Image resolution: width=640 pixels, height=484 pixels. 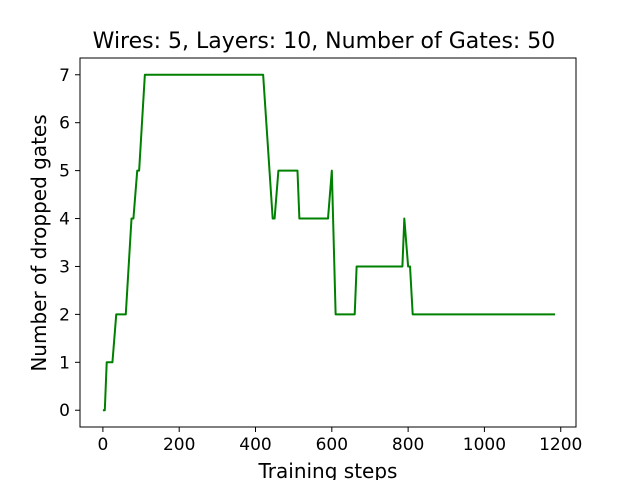 I want to click on y-tick-label: 6, so click(x=64, y=124).